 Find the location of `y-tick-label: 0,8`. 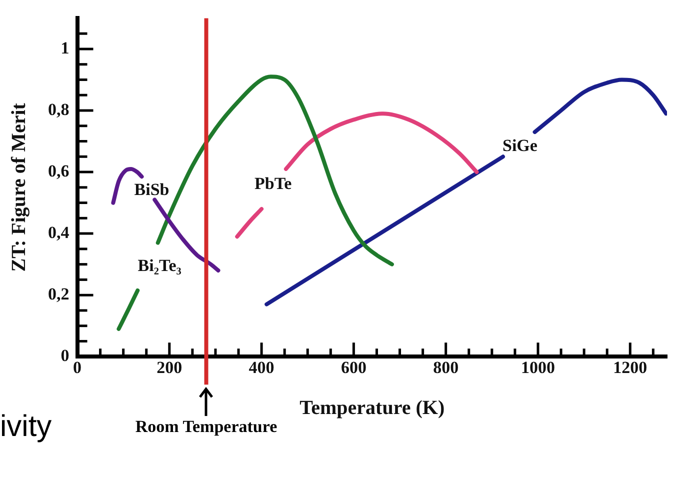

y-tick-label: 0,8 is located at coordinates (59, 109).